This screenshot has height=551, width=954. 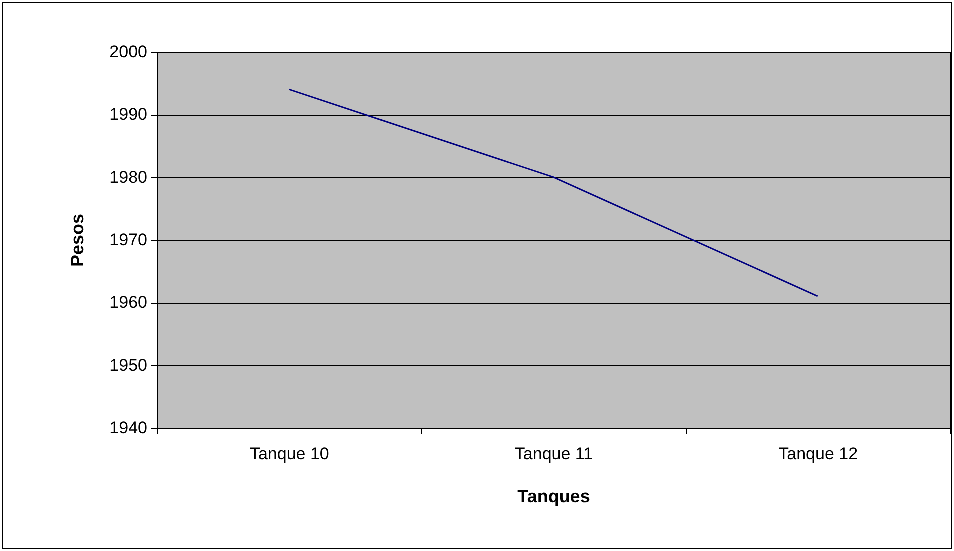 What do you see at coordinates (129, 365) in the screenshot?
I see `y-tick-label: 1950` at bounding box center [129, 365].